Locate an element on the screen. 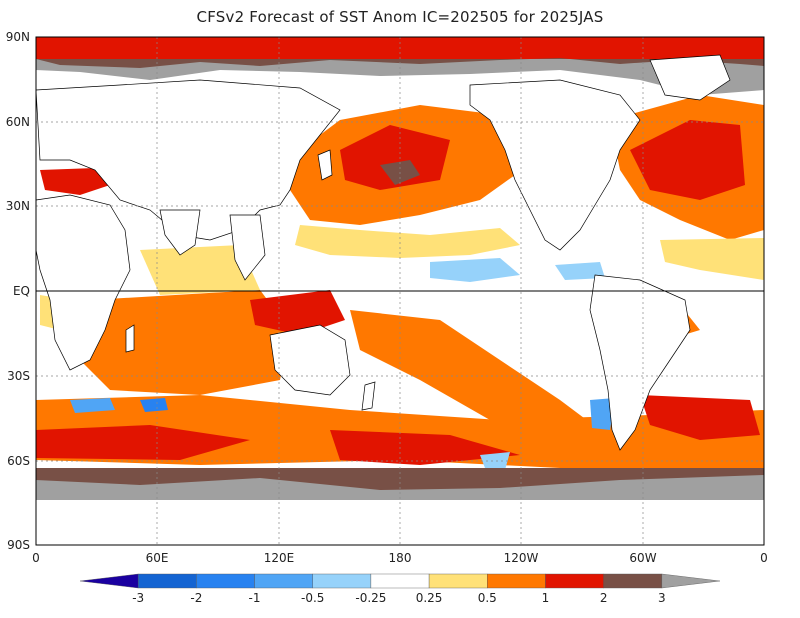  tropical-pacific-cool-patch is located at coordinates (475, 270).